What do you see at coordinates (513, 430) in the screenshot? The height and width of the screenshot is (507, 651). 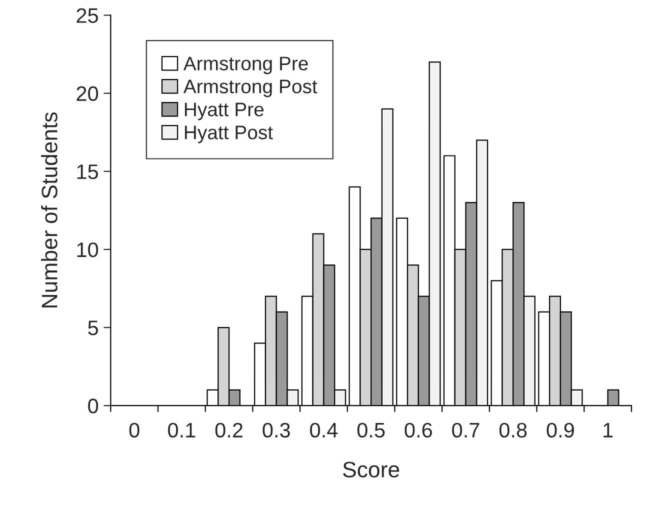 I see `x-tick-label: 0.8` at bounding box center [513, 430].